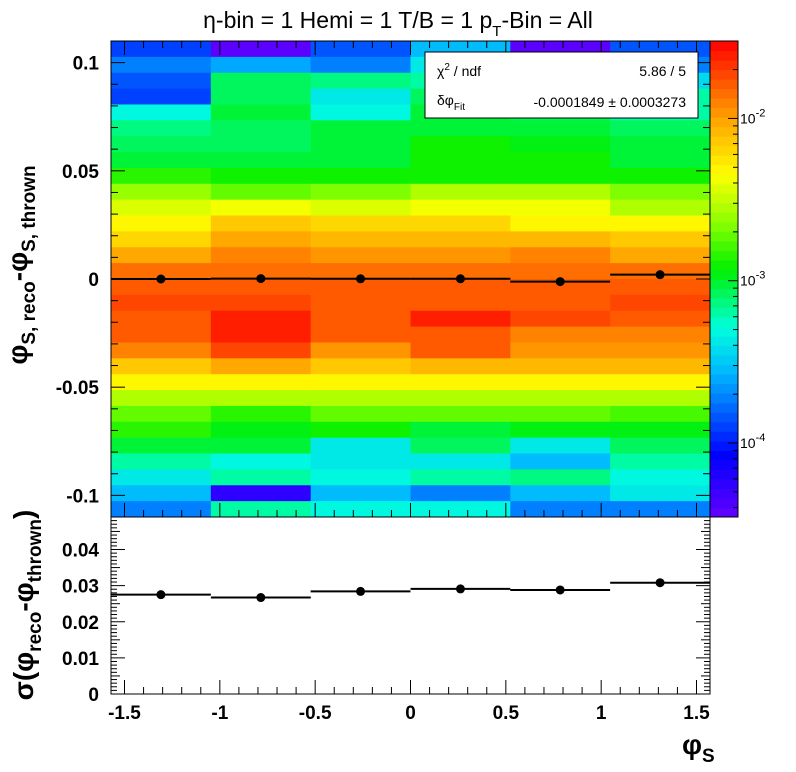 This screenshot has width=796, height=772. I want to click on stats-dphi-value: -0.0001849 ± 0.0003273, so click(610, 102).